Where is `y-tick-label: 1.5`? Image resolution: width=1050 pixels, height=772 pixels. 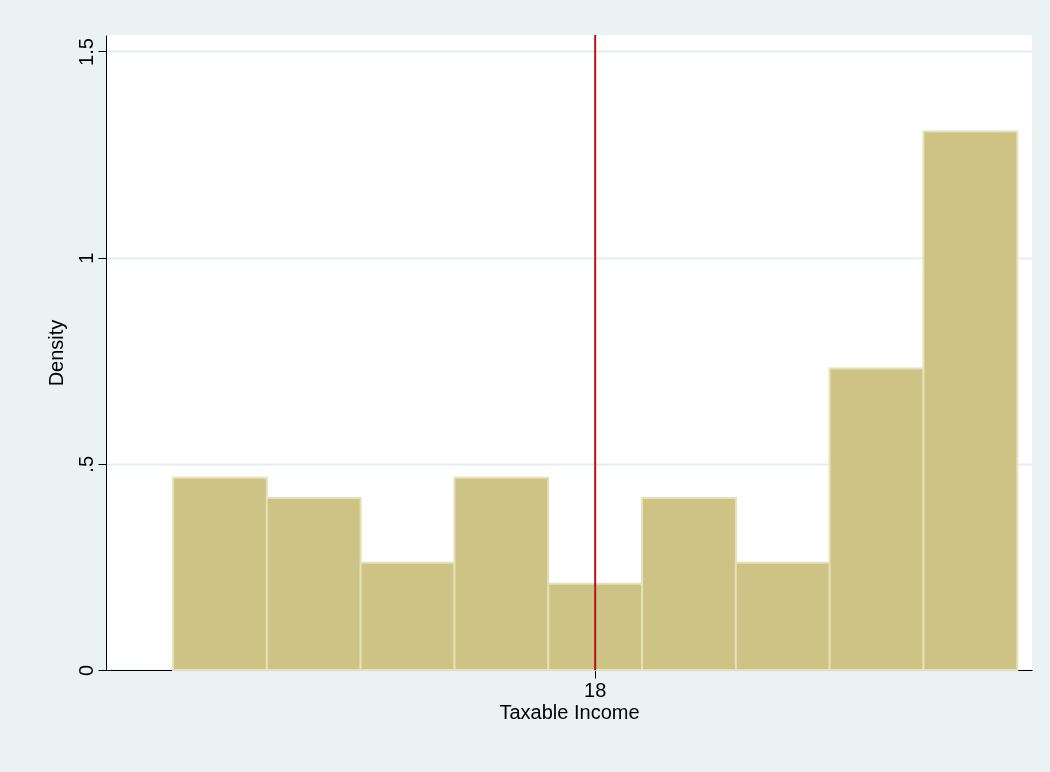 y-tick-label: 1.5 is located at coordinates (85, 52).